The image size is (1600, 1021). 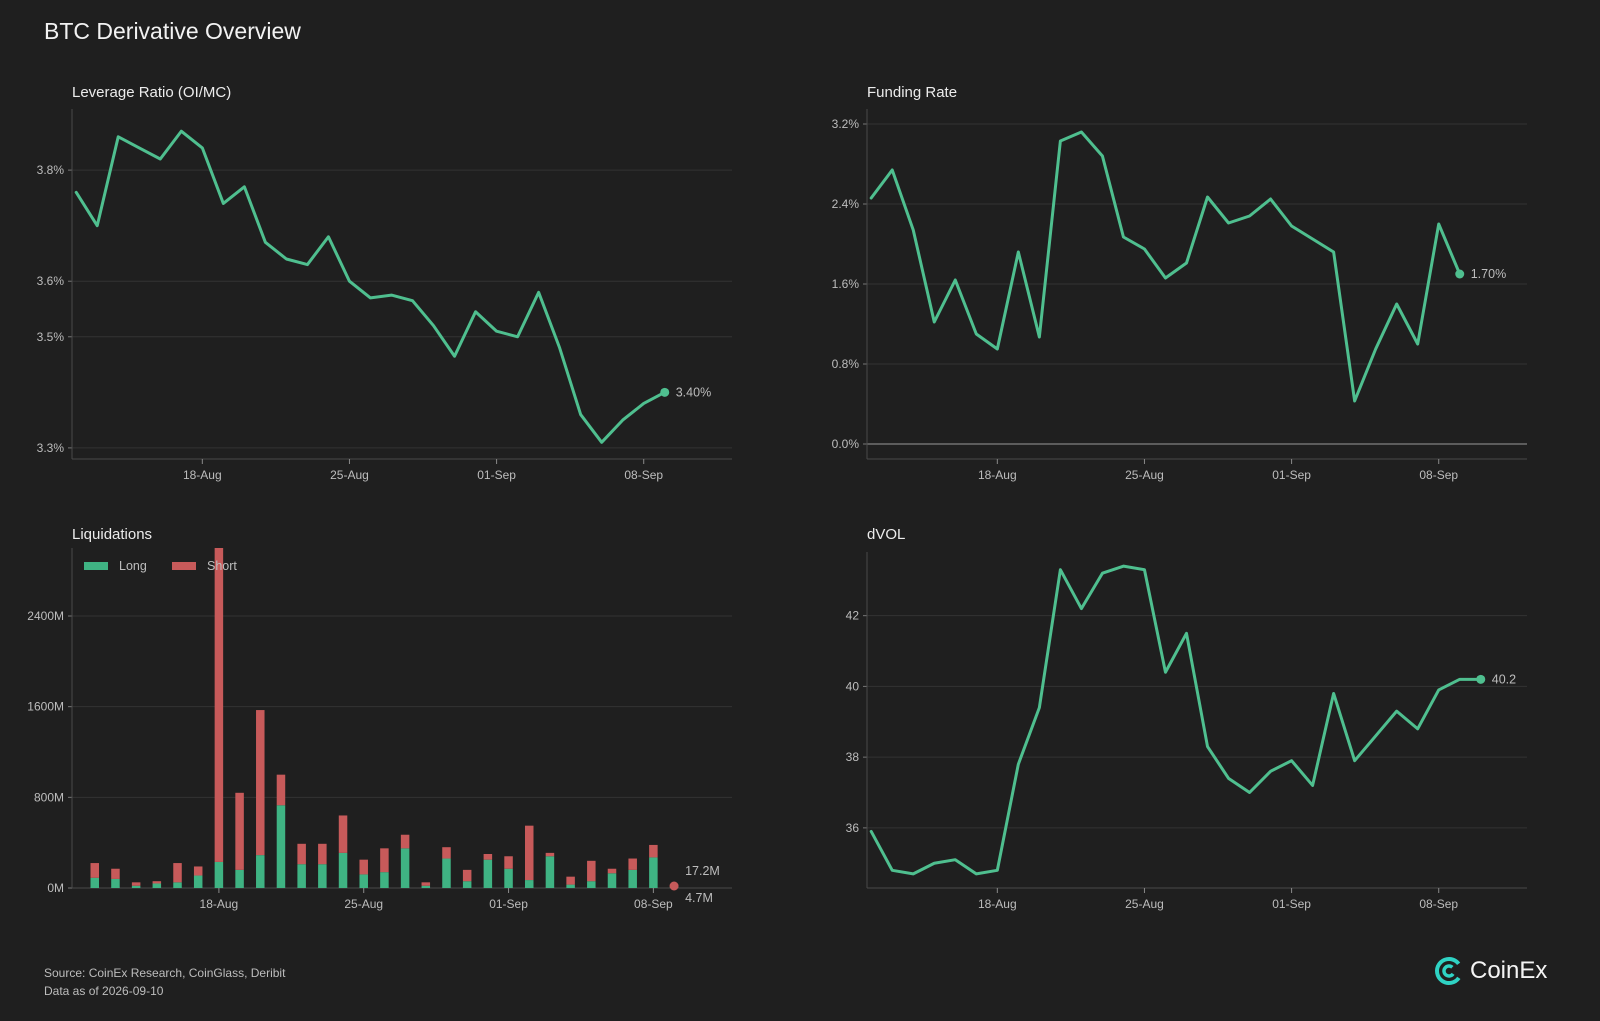 What do you see at coordinates (846, 444) in the screenshot?
I see `y-tick-label: 0.0%` at bounding box center [846, 444].